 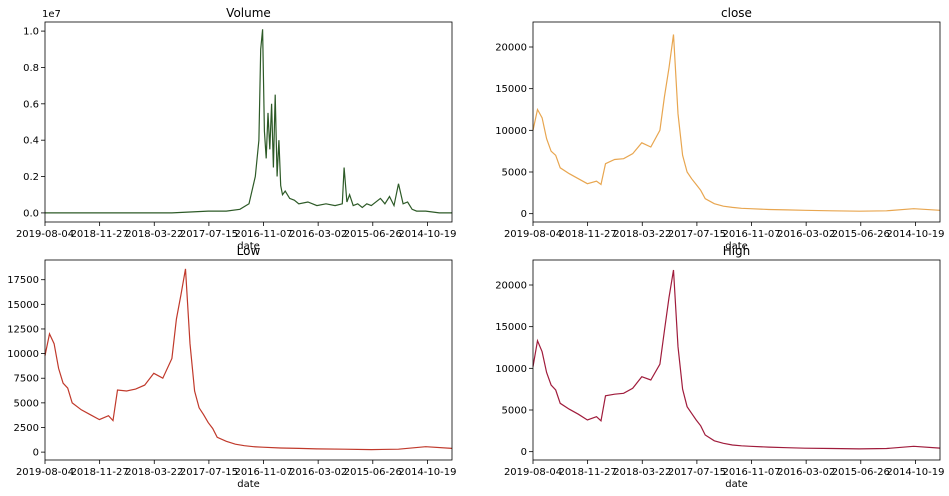 I want to click on y-tick-label: 0.2, so click(x=31, y=177).